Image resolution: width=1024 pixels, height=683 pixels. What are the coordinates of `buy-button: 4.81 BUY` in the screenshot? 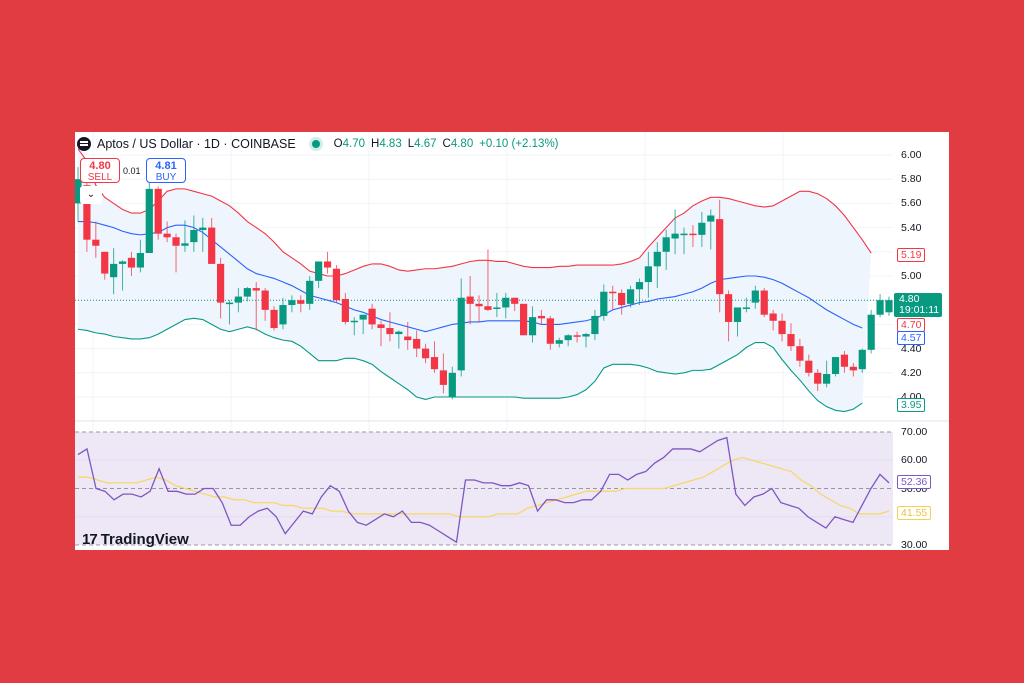 It's located at (166, 170).